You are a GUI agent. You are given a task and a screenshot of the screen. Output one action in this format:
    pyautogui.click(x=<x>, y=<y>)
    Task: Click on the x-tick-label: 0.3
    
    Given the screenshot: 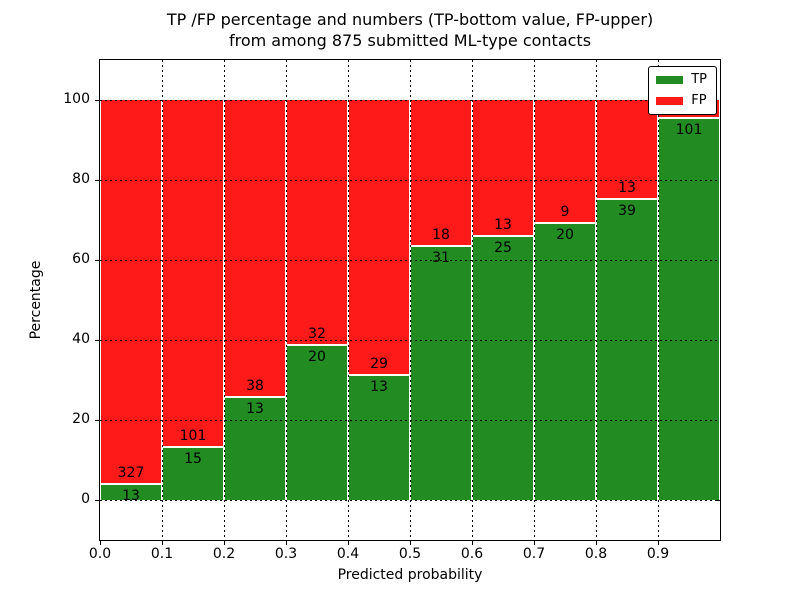 What is the action you would take?
    pyautogui.click(x=286, y=554)
    